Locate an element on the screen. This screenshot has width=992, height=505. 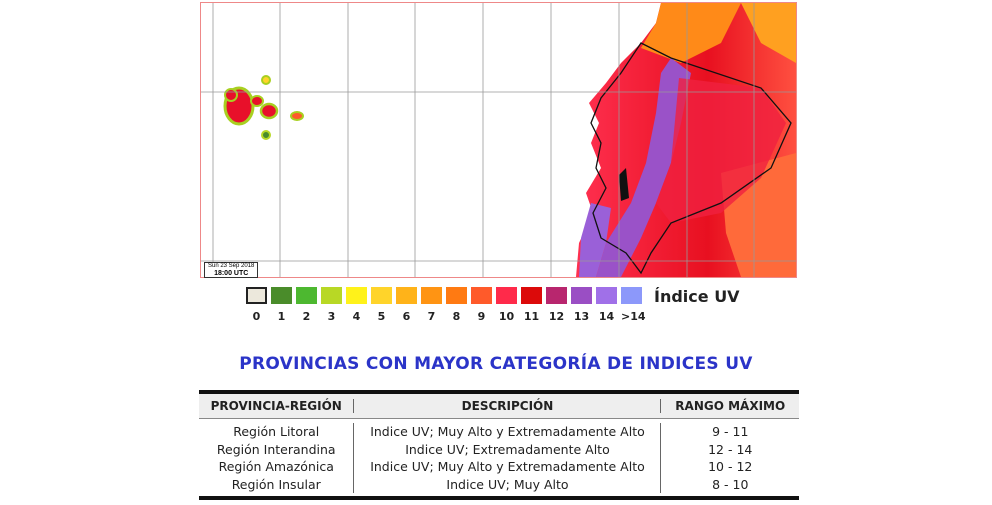
legend-title: Índice UV is located at coordinates (697, 296).